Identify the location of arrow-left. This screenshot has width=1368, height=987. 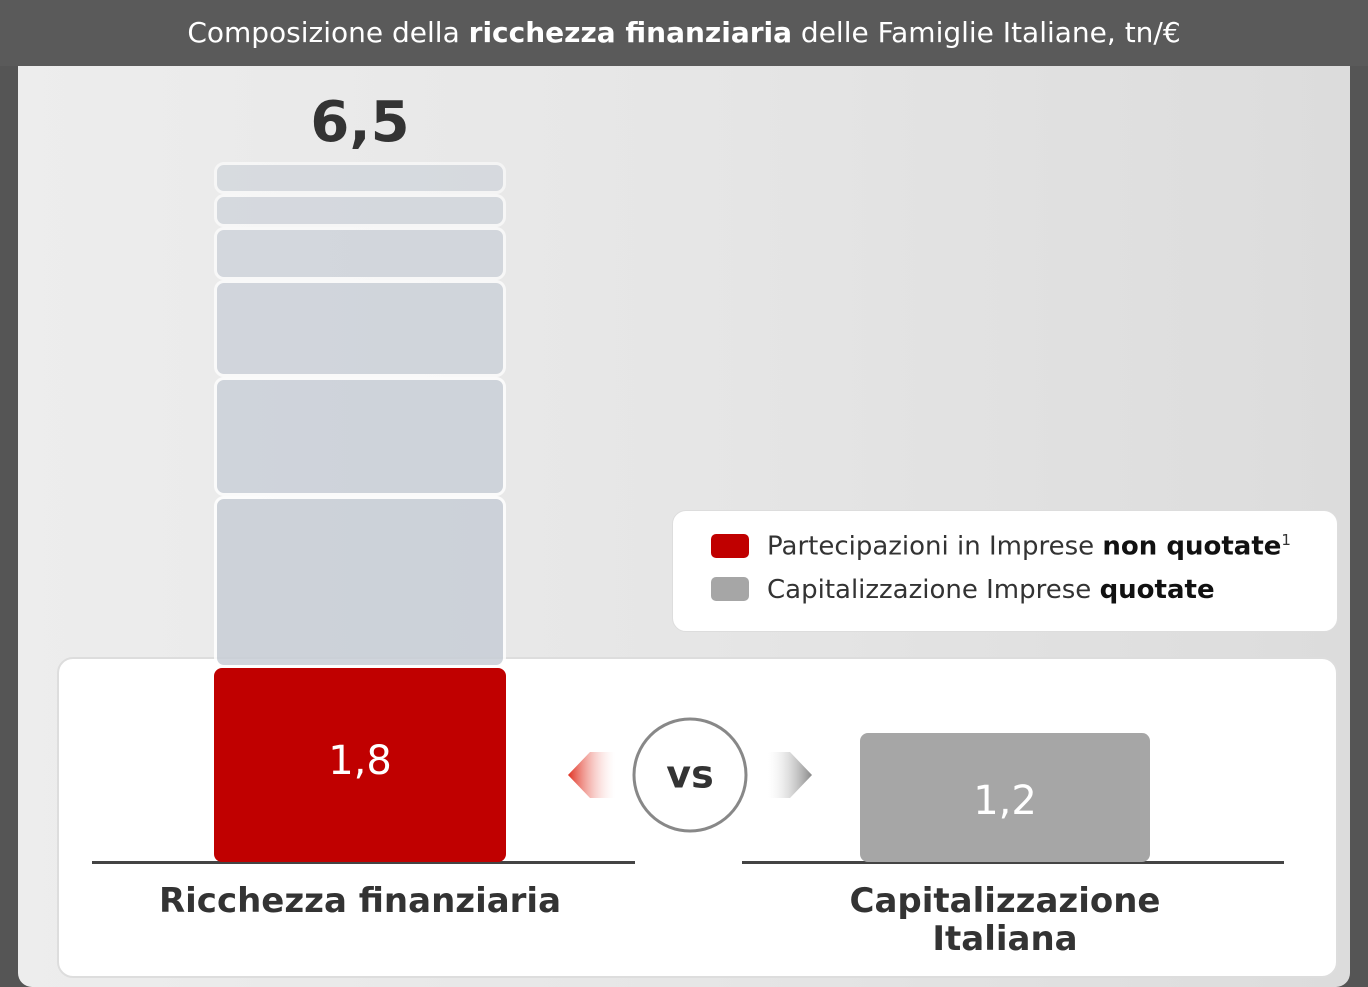
(591, 775).